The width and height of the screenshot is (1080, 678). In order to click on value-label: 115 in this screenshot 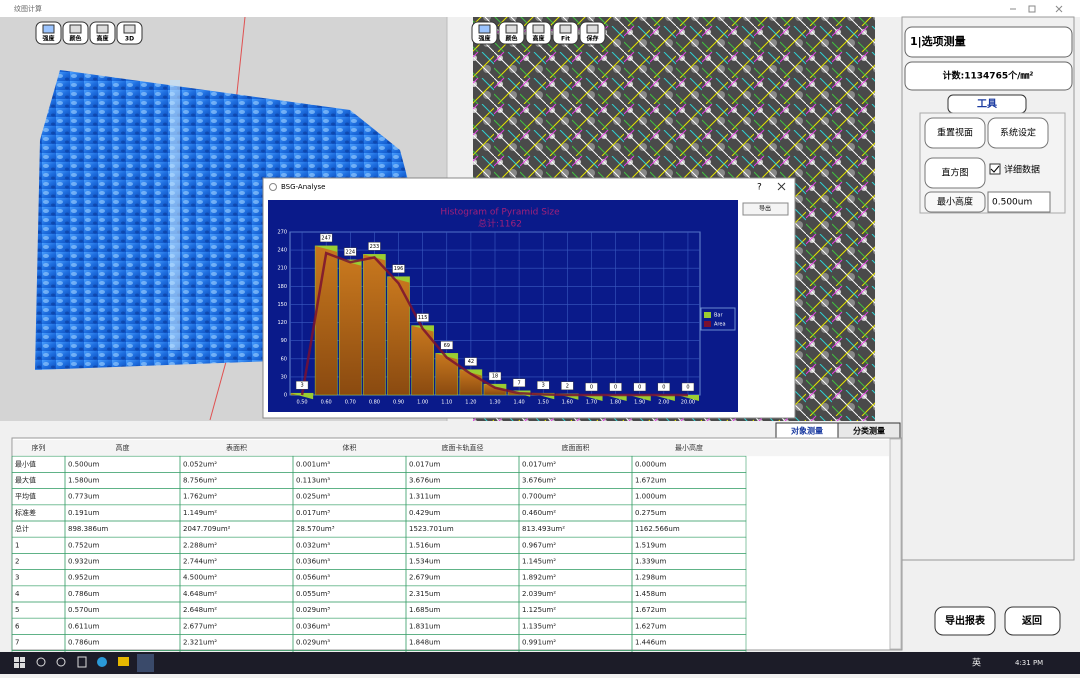, I will do `click(423, 318)`.